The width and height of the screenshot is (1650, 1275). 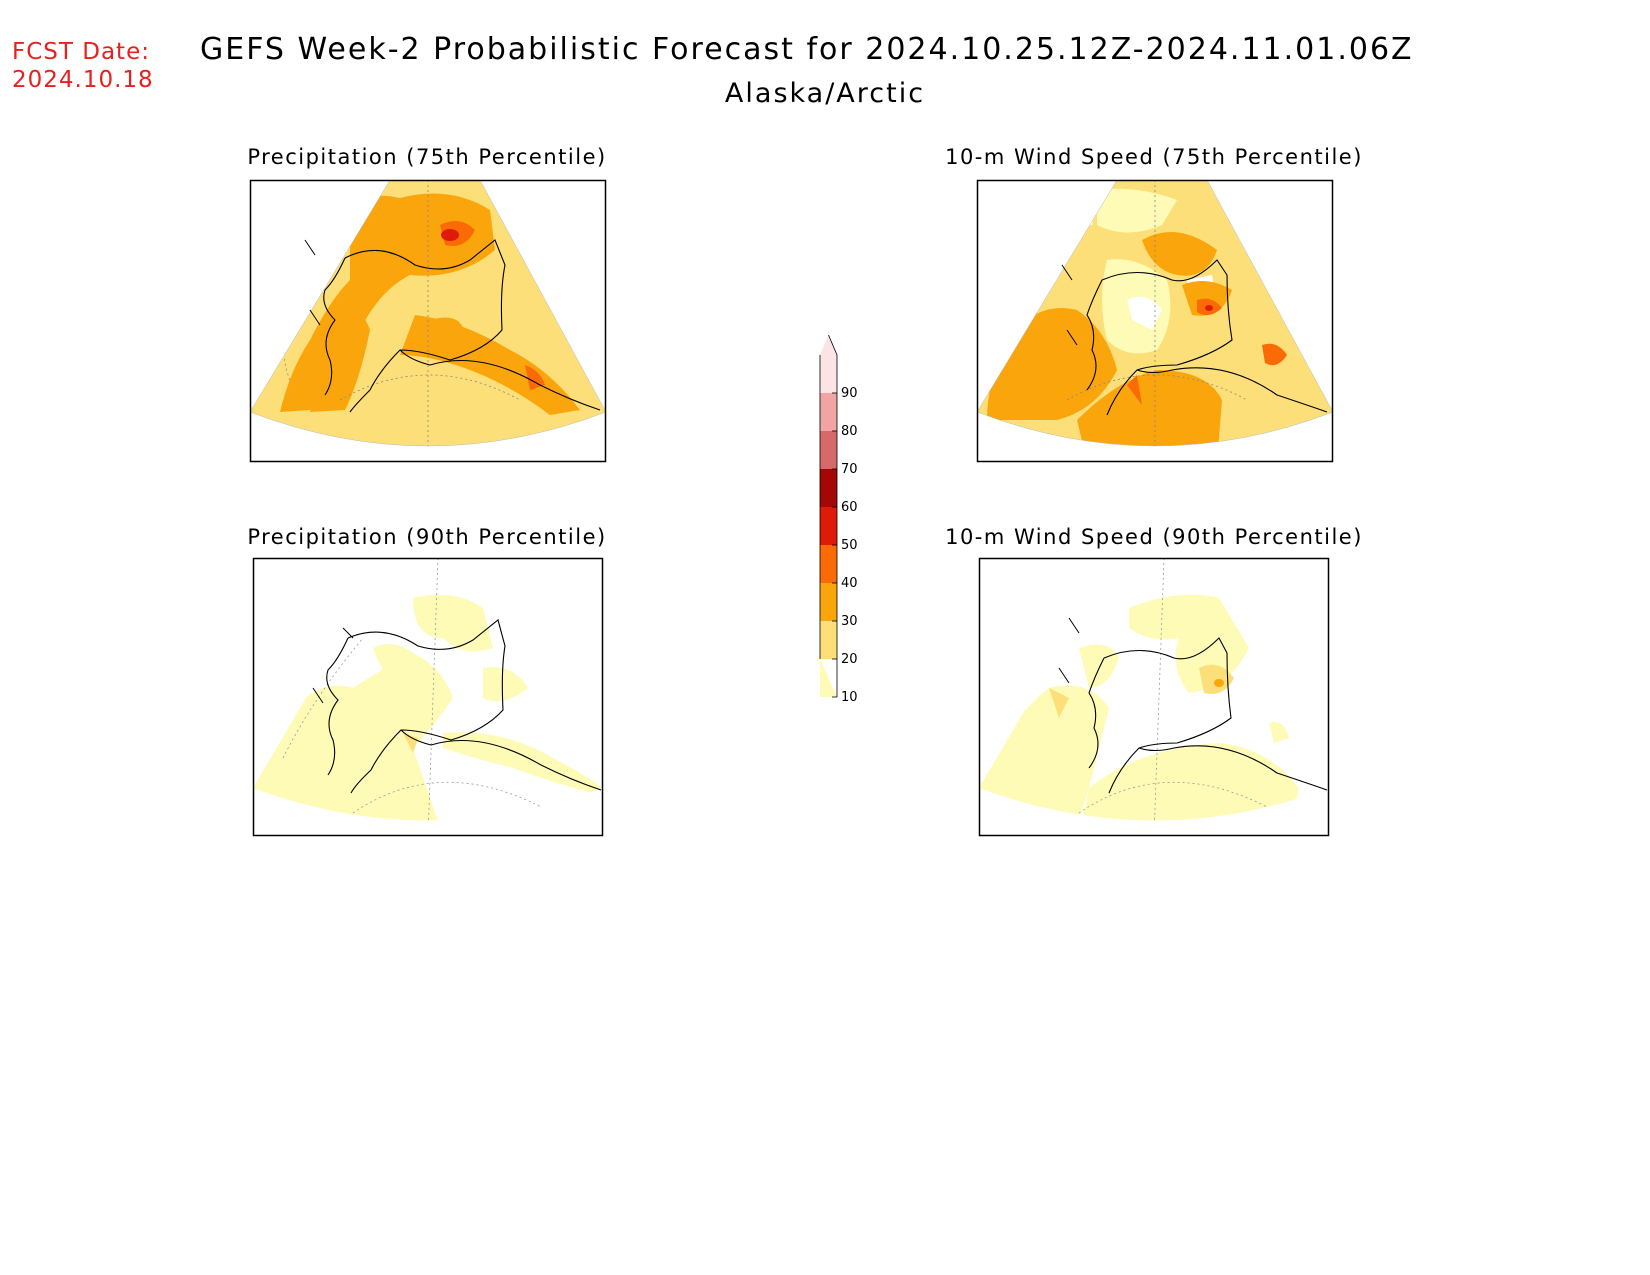 I want to click on colorbar-label-90: 90, so click(x=849, y=393).